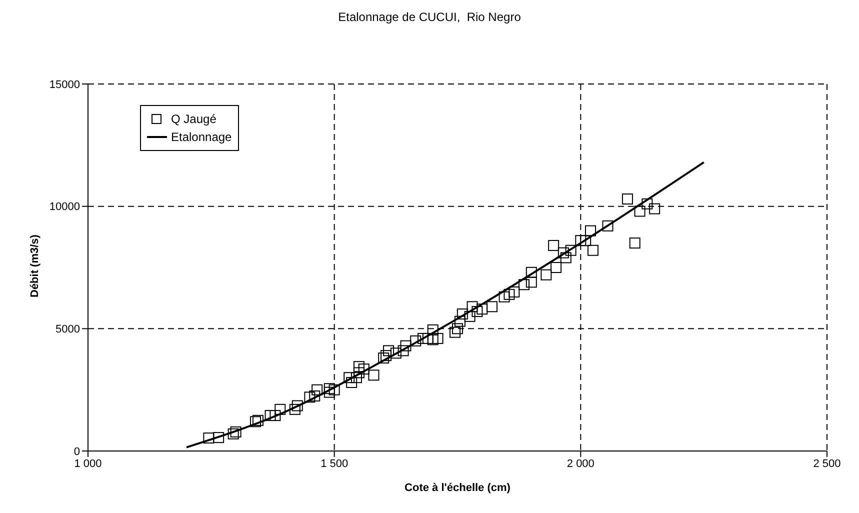  Describe the element at coordinates (334, 464) in the screenshot. I see `x-tick-label: 1 500` at that location.